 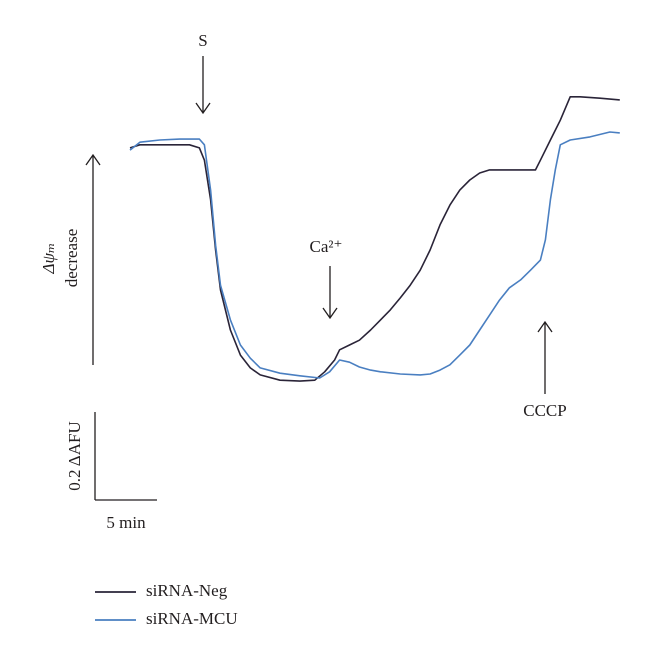 I want to click on annotation: S, so click(x=202, y=40).